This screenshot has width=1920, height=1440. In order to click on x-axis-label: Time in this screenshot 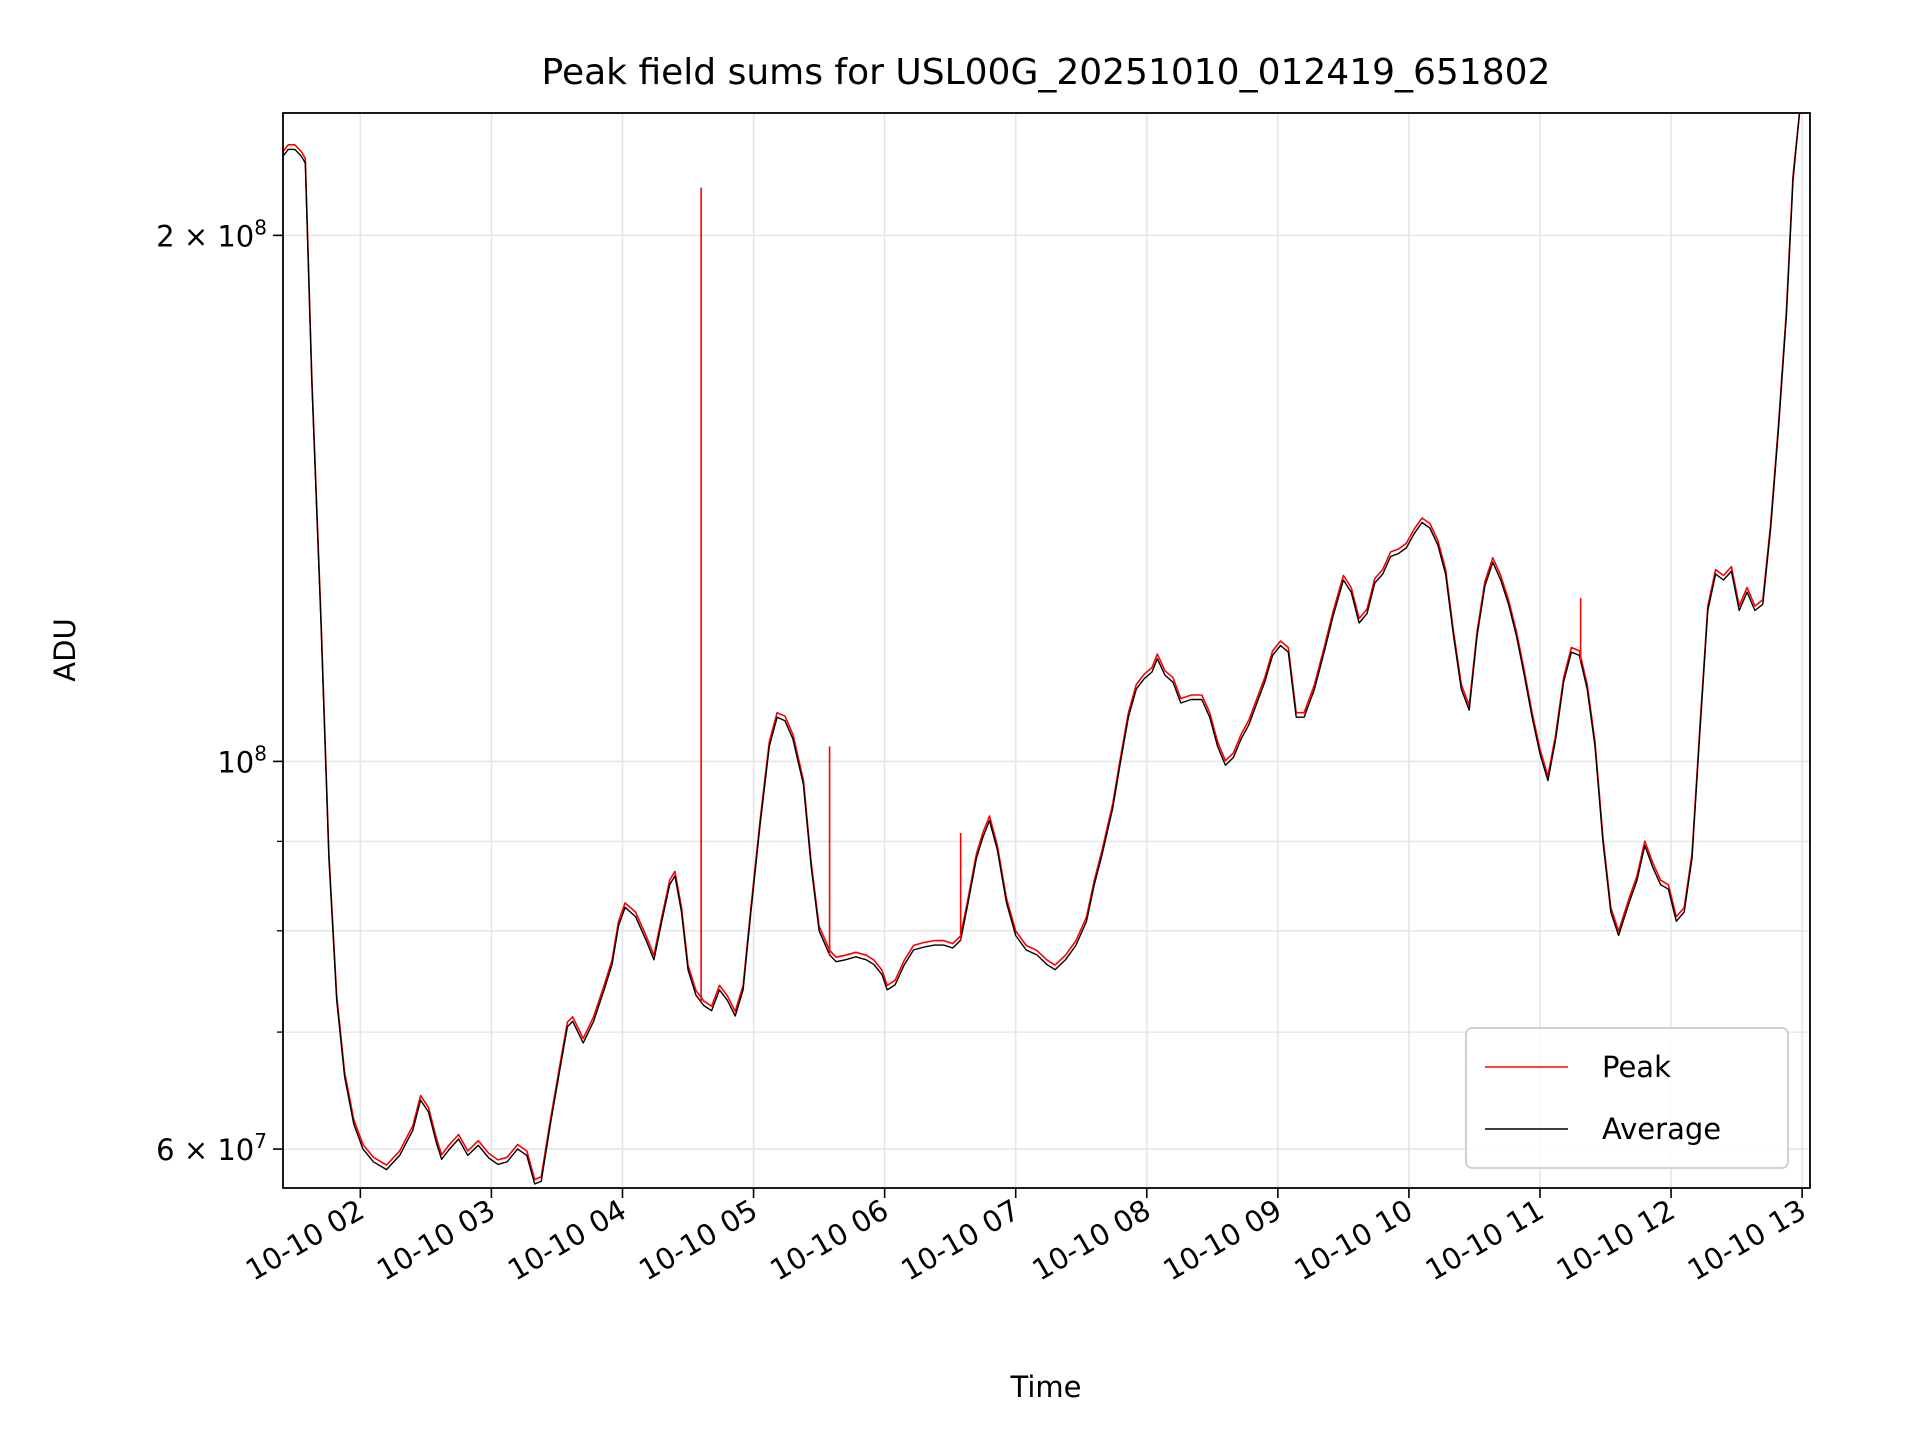, I will do `click(1046, 1387)`.